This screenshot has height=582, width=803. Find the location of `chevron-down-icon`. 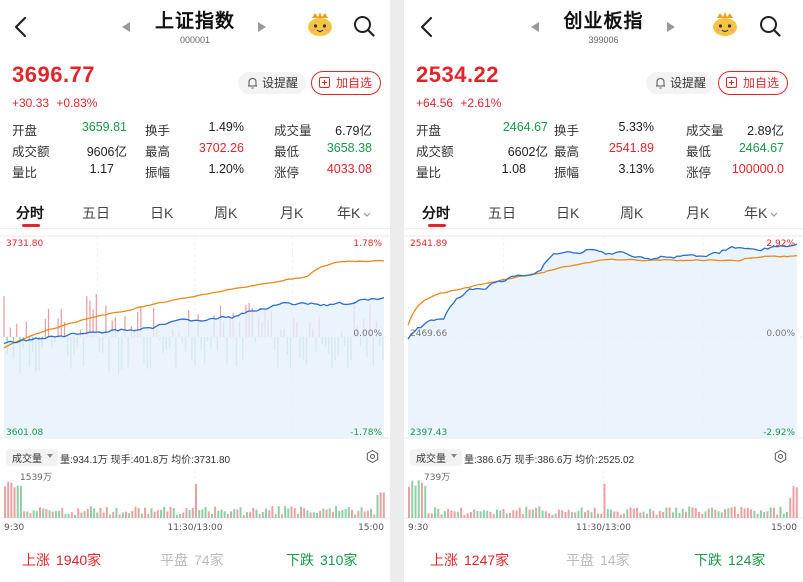

chevron-down-icon is located at coordinates (367, 214).